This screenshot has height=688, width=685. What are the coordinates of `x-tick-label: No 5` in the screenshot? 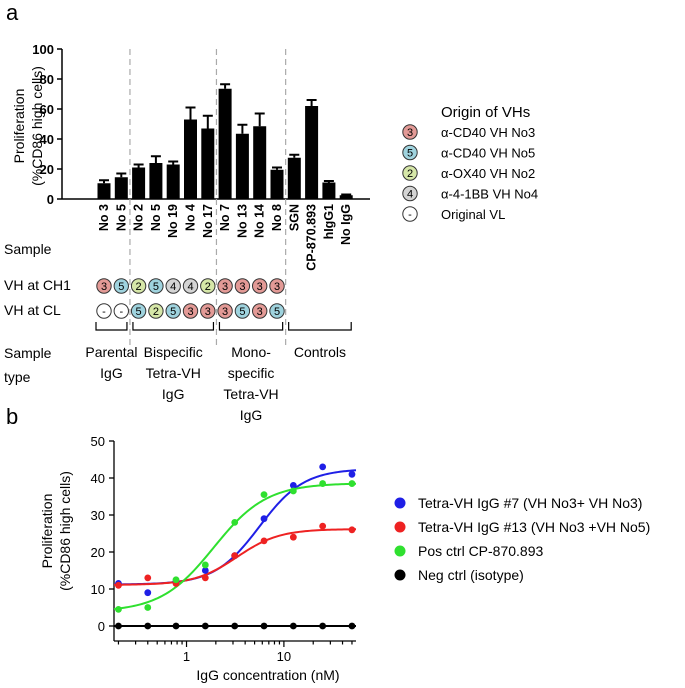 It's located at (156, 217).